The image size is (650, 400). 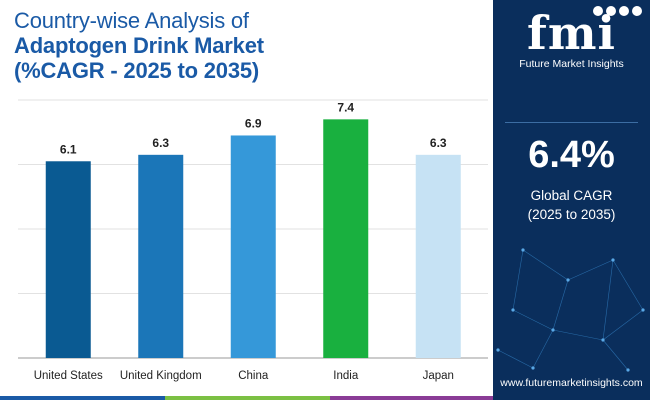 I want to click on fmi-logo: fmi Future Market Insights, so click(x=571, y=39).